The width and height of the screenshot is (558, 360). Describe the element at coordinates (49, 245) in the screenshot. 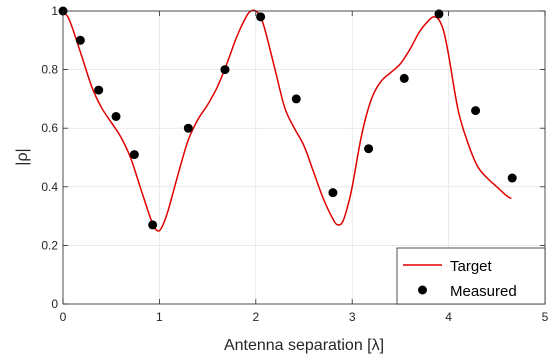

I see `y-tick-label: 0.2` at that location.